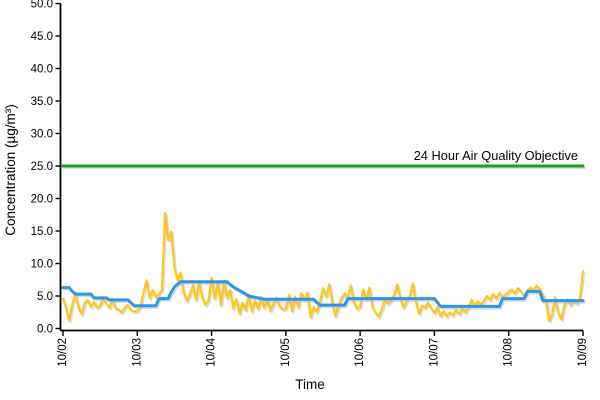 The image size is (600, 400). Describe the element at coordinates (42, 265) in the screenshot. I see `y-tick-label: 10.0` at that location.